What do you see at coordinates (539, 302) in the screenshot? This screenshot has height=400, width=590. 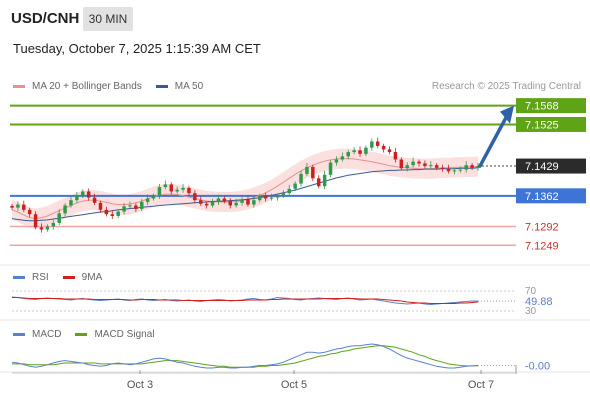 I see `rsi-current-value: 49.88` at bounding box center [539, 302].